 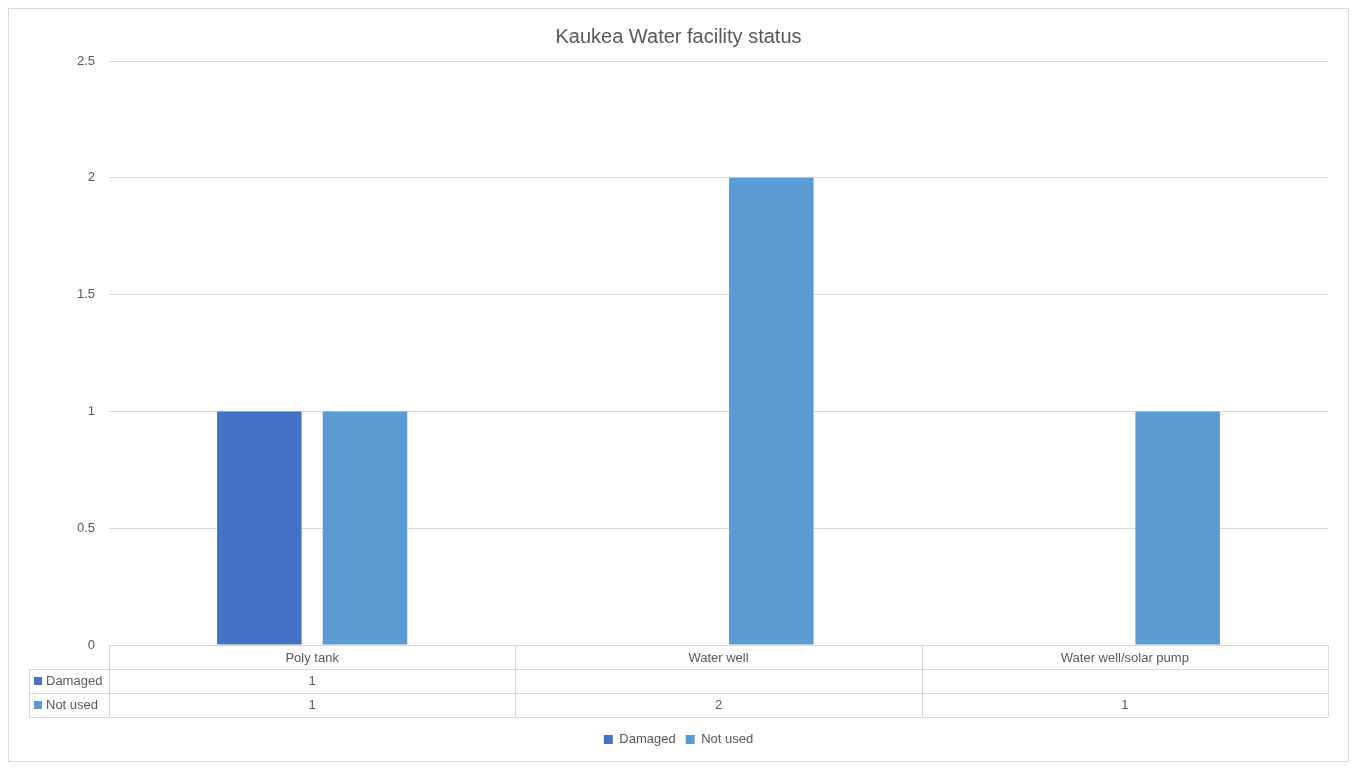 I want to click on text: Damaged, so click(x=647, y=739).